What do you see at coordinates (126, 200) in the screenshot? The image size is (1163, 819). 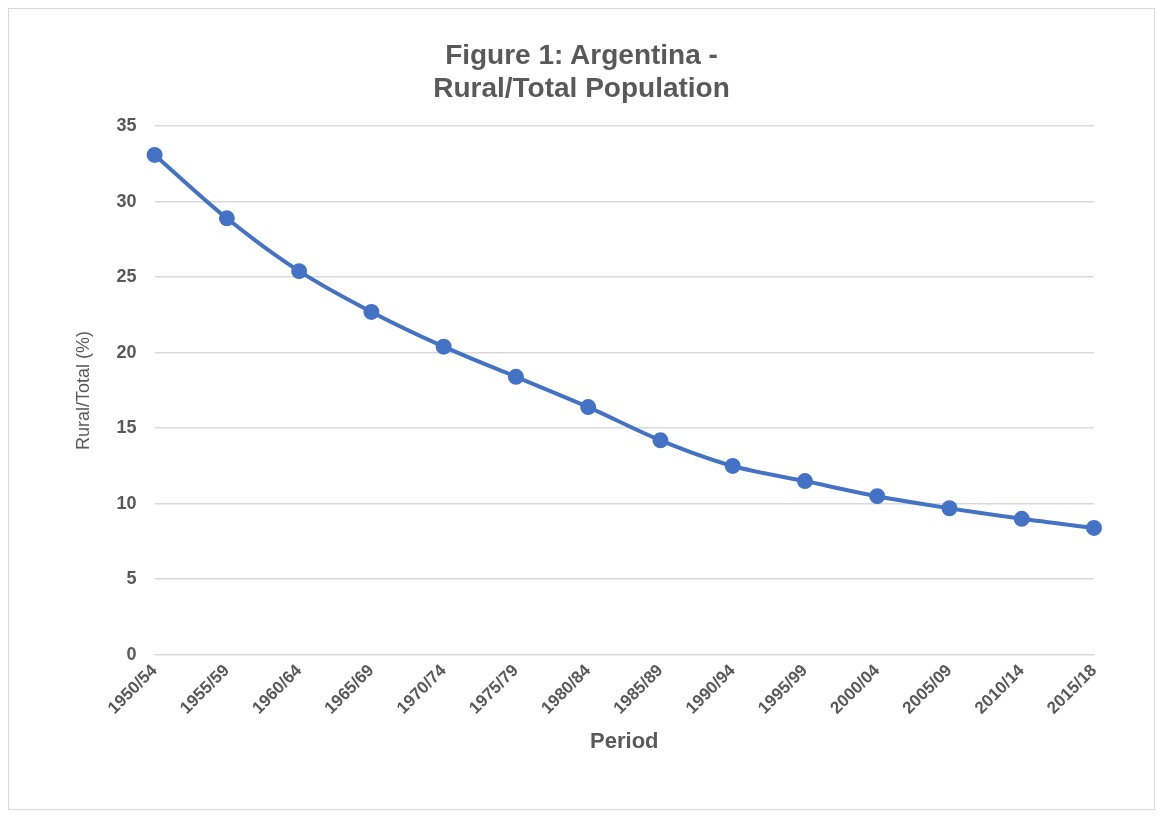 I see `y-tick-label: 30` at bounding box center [126, 200].